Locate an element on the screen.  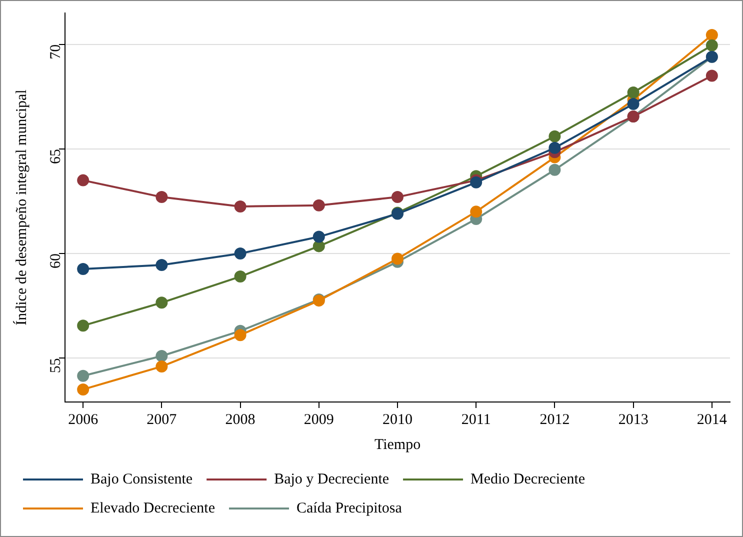
x-tick-label: 2007 is located at coordinates (162, 420).